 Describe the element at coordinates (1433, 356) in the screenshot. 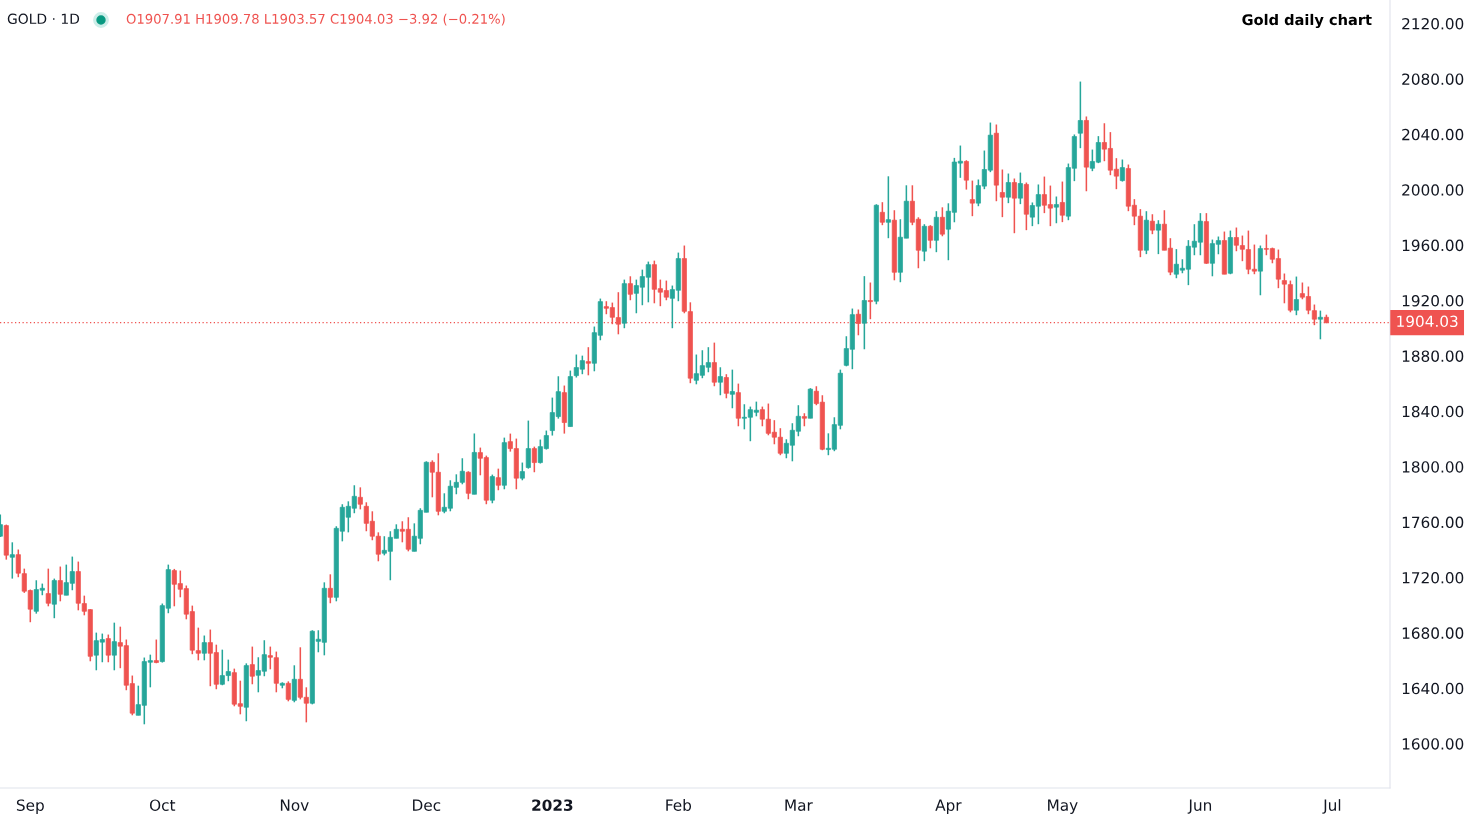

I see `y-tick-label: 1880.00` at that location.